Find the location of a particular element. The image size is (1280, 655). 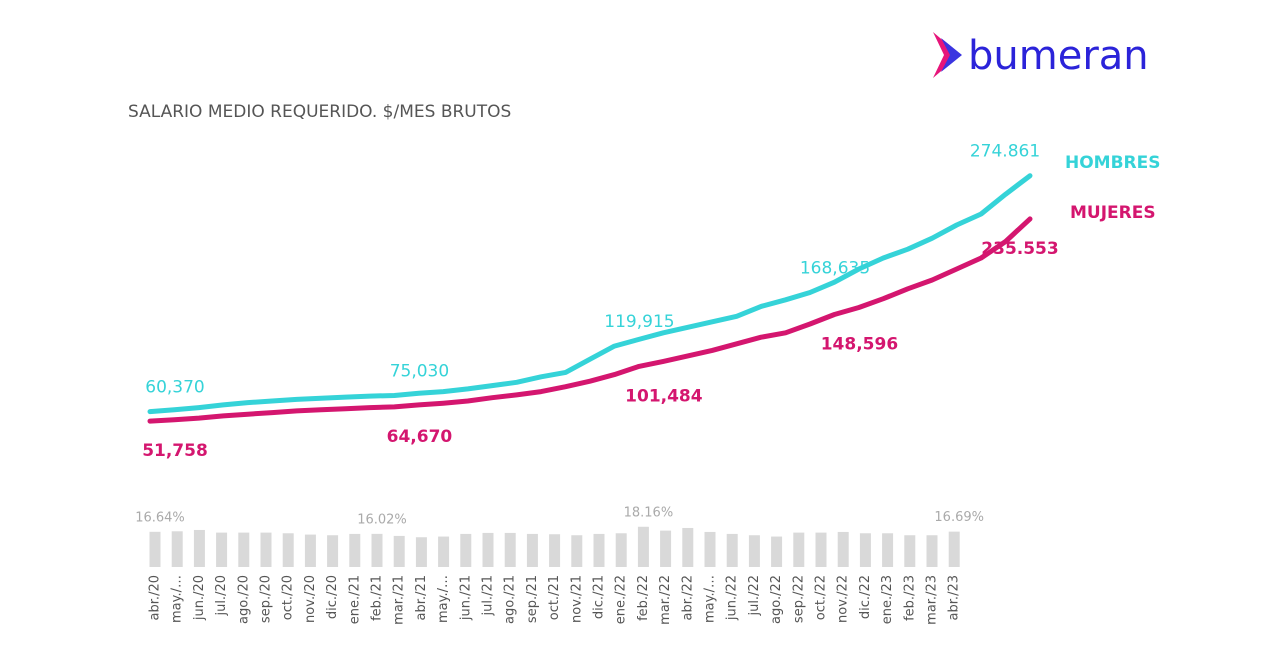

x-tick-label: nov./22 is located at coordinates (843, 599).